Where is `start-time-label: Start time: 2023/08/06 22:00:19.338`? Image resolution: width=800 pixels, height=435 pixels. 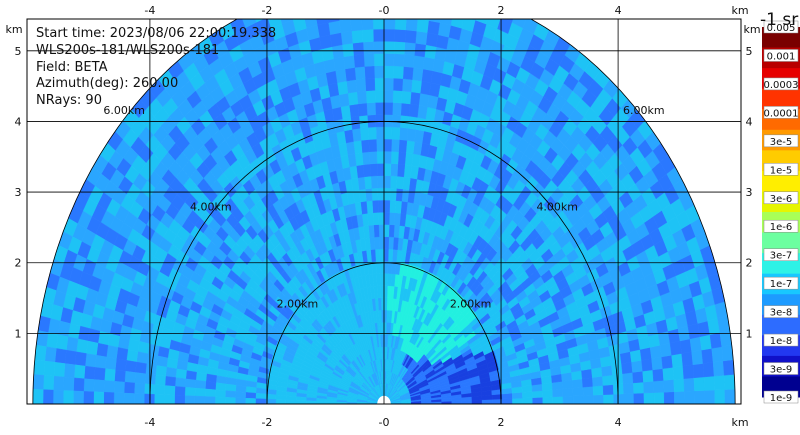 start-time-label: Start time: 2023/08/06 22:00:19.338 is located at coordinates (156, 33).